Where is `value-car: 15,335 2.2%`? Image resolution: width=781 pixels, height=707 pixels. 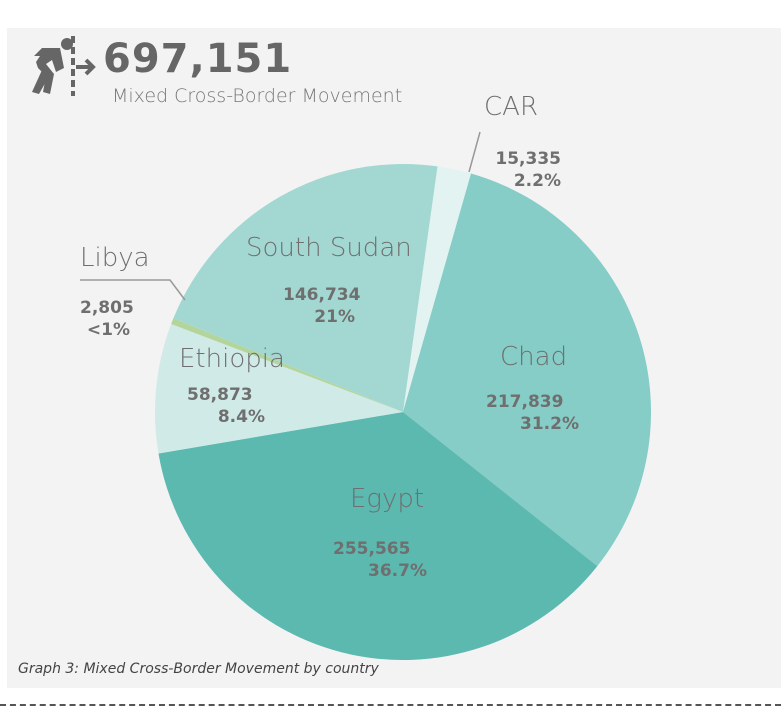
value-car: 15,335 2.2% is located at coordinates (524, 170).